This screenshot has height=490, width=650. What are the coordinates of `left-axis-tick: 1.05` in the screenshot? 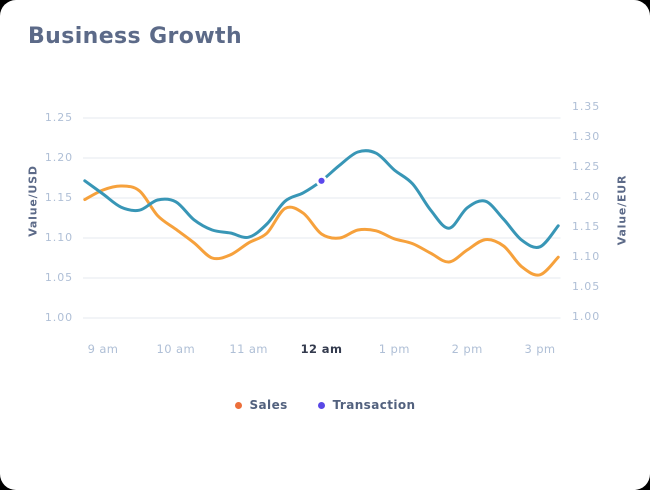 It's located at (58, 277).